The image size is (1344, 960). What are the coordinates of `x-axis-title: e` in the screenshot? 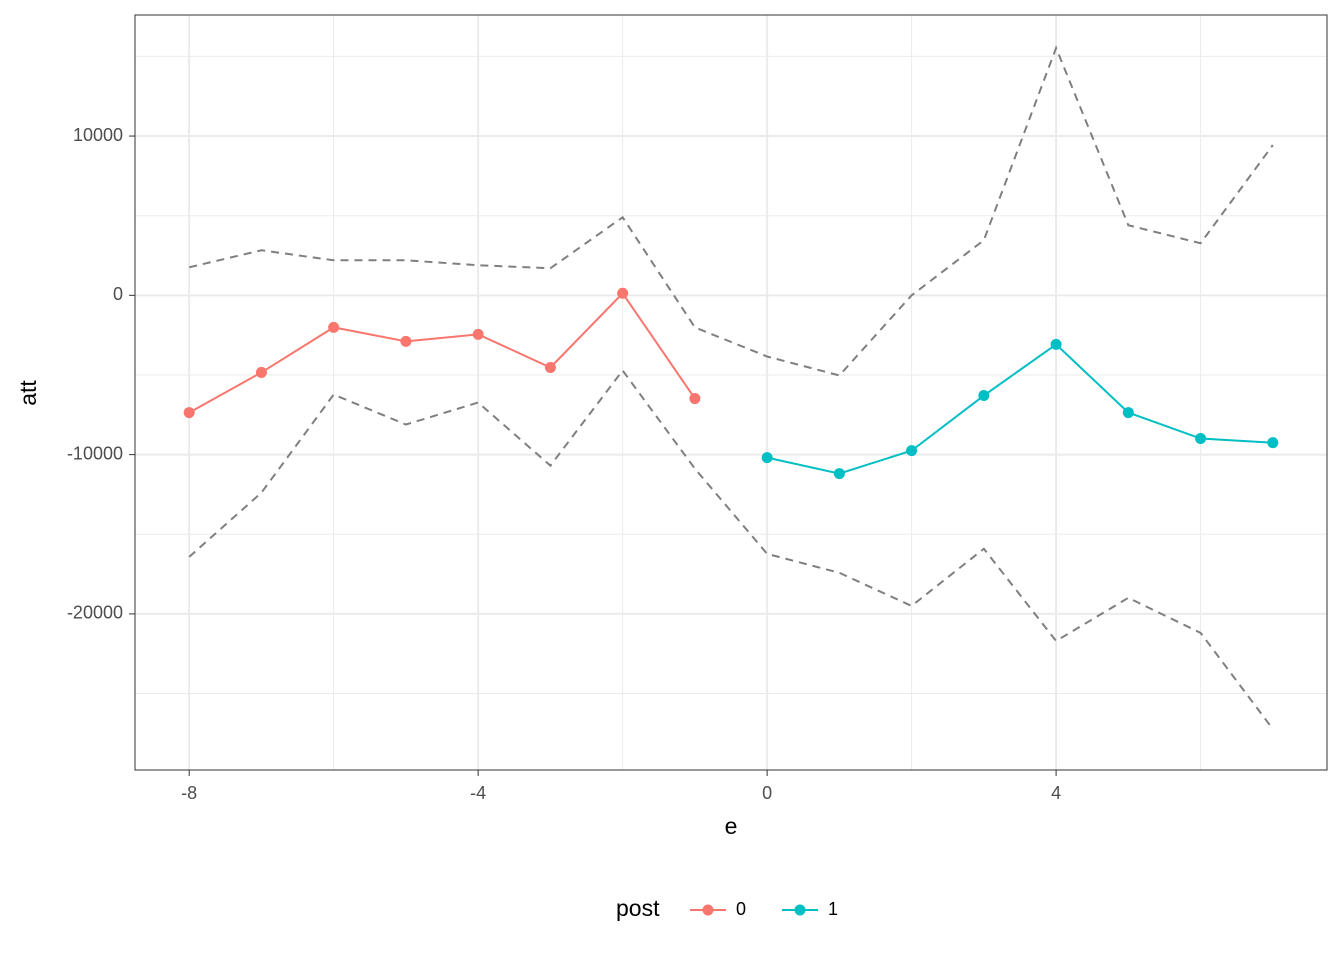 It's located at (731, 826).